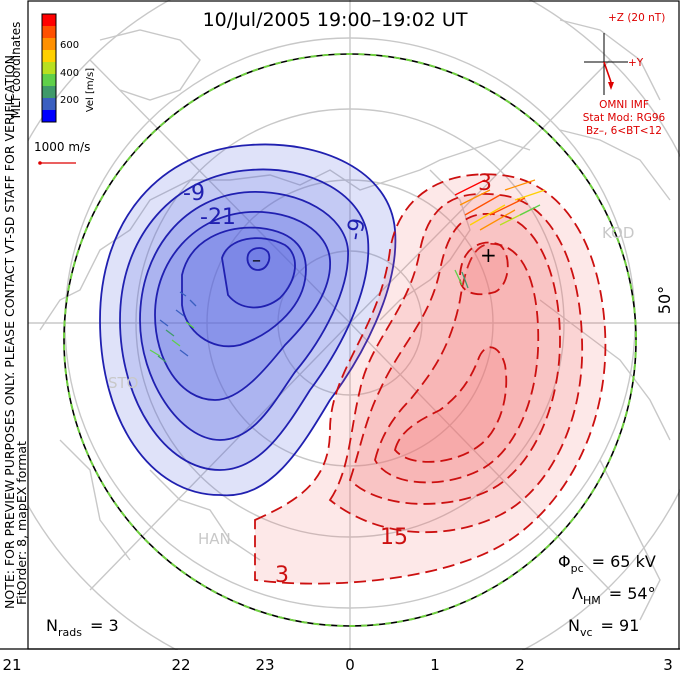  Describe the element at coordinates (603, 627) in the screenshot. I see `n-vc-stat: Nvc = 91` at that location.